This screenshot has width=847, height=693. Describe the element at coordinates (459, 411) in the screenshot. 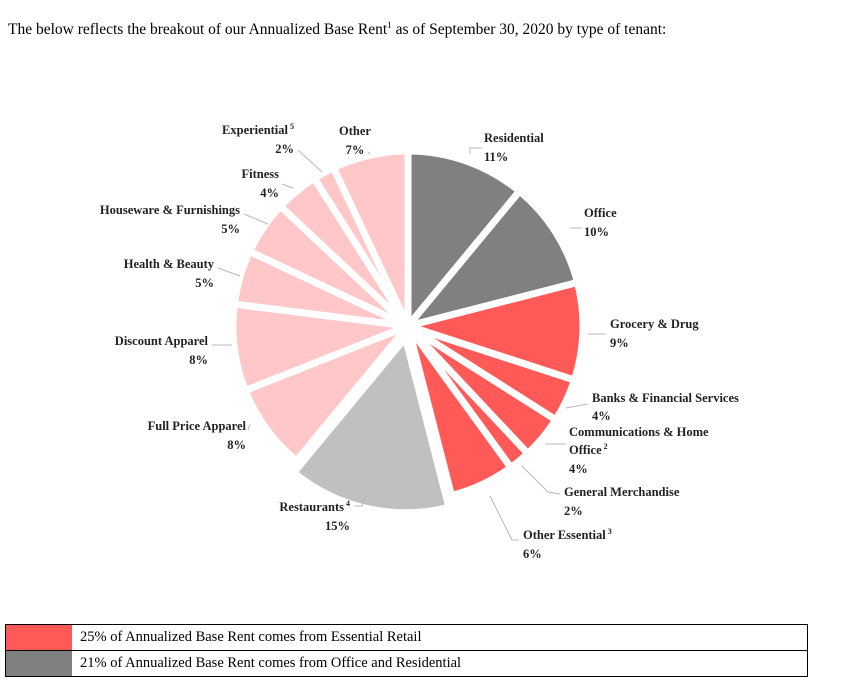

I see `pie-slice-other-essential` at that location.